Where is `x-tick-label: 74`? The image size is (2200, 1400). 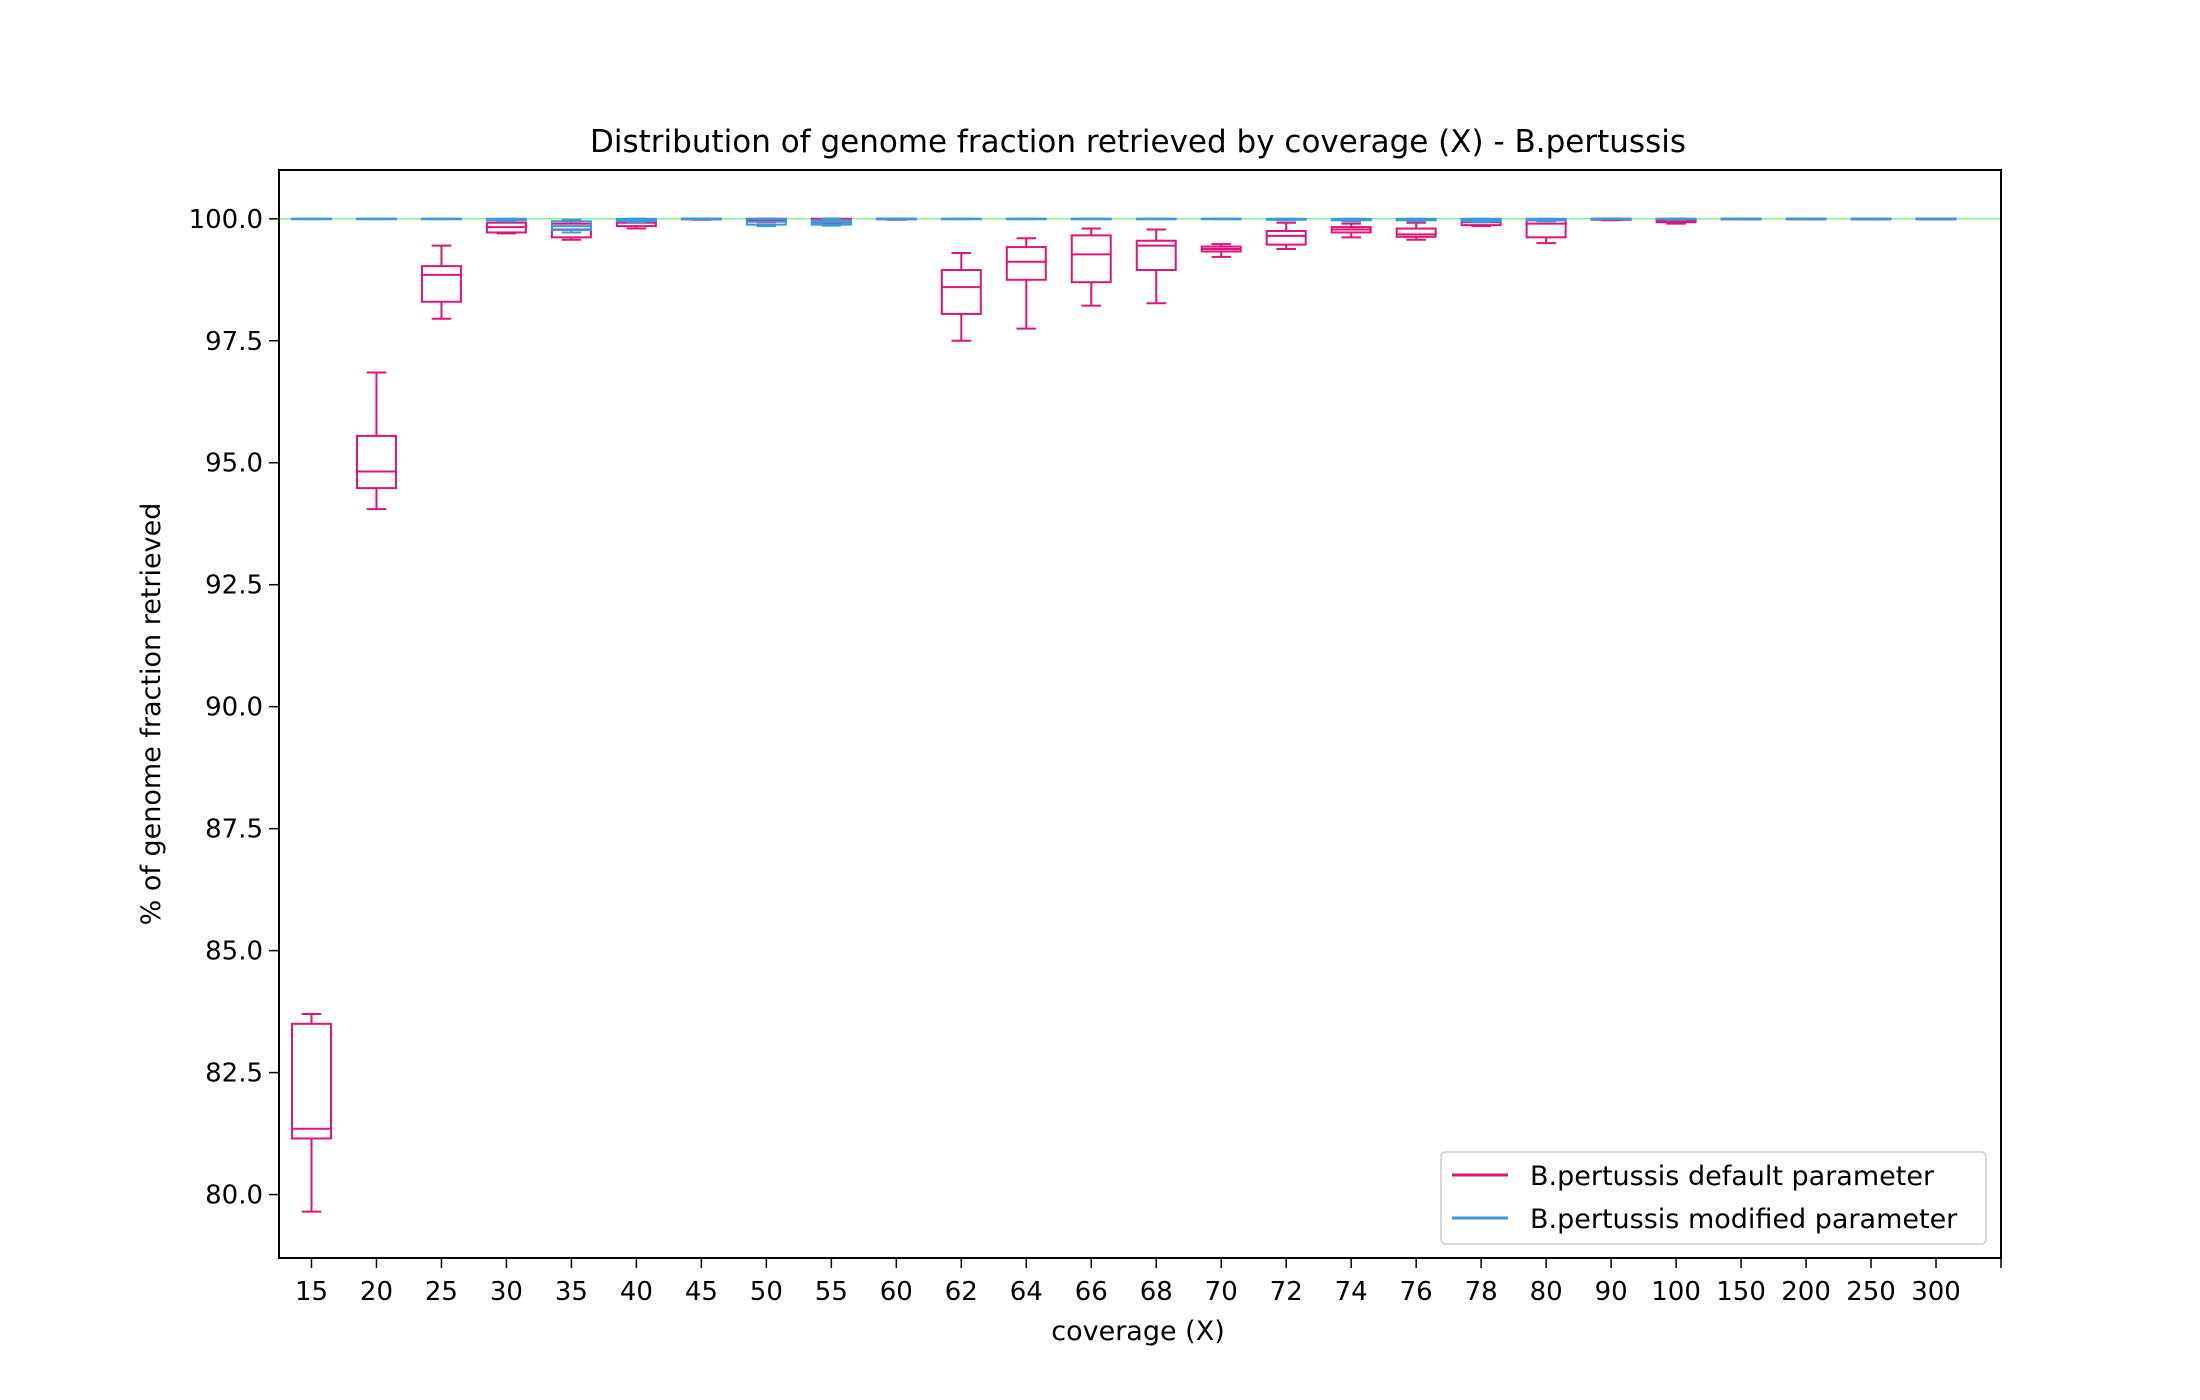
x-tick-label: 74 is located at coordinates (1351, 1292).